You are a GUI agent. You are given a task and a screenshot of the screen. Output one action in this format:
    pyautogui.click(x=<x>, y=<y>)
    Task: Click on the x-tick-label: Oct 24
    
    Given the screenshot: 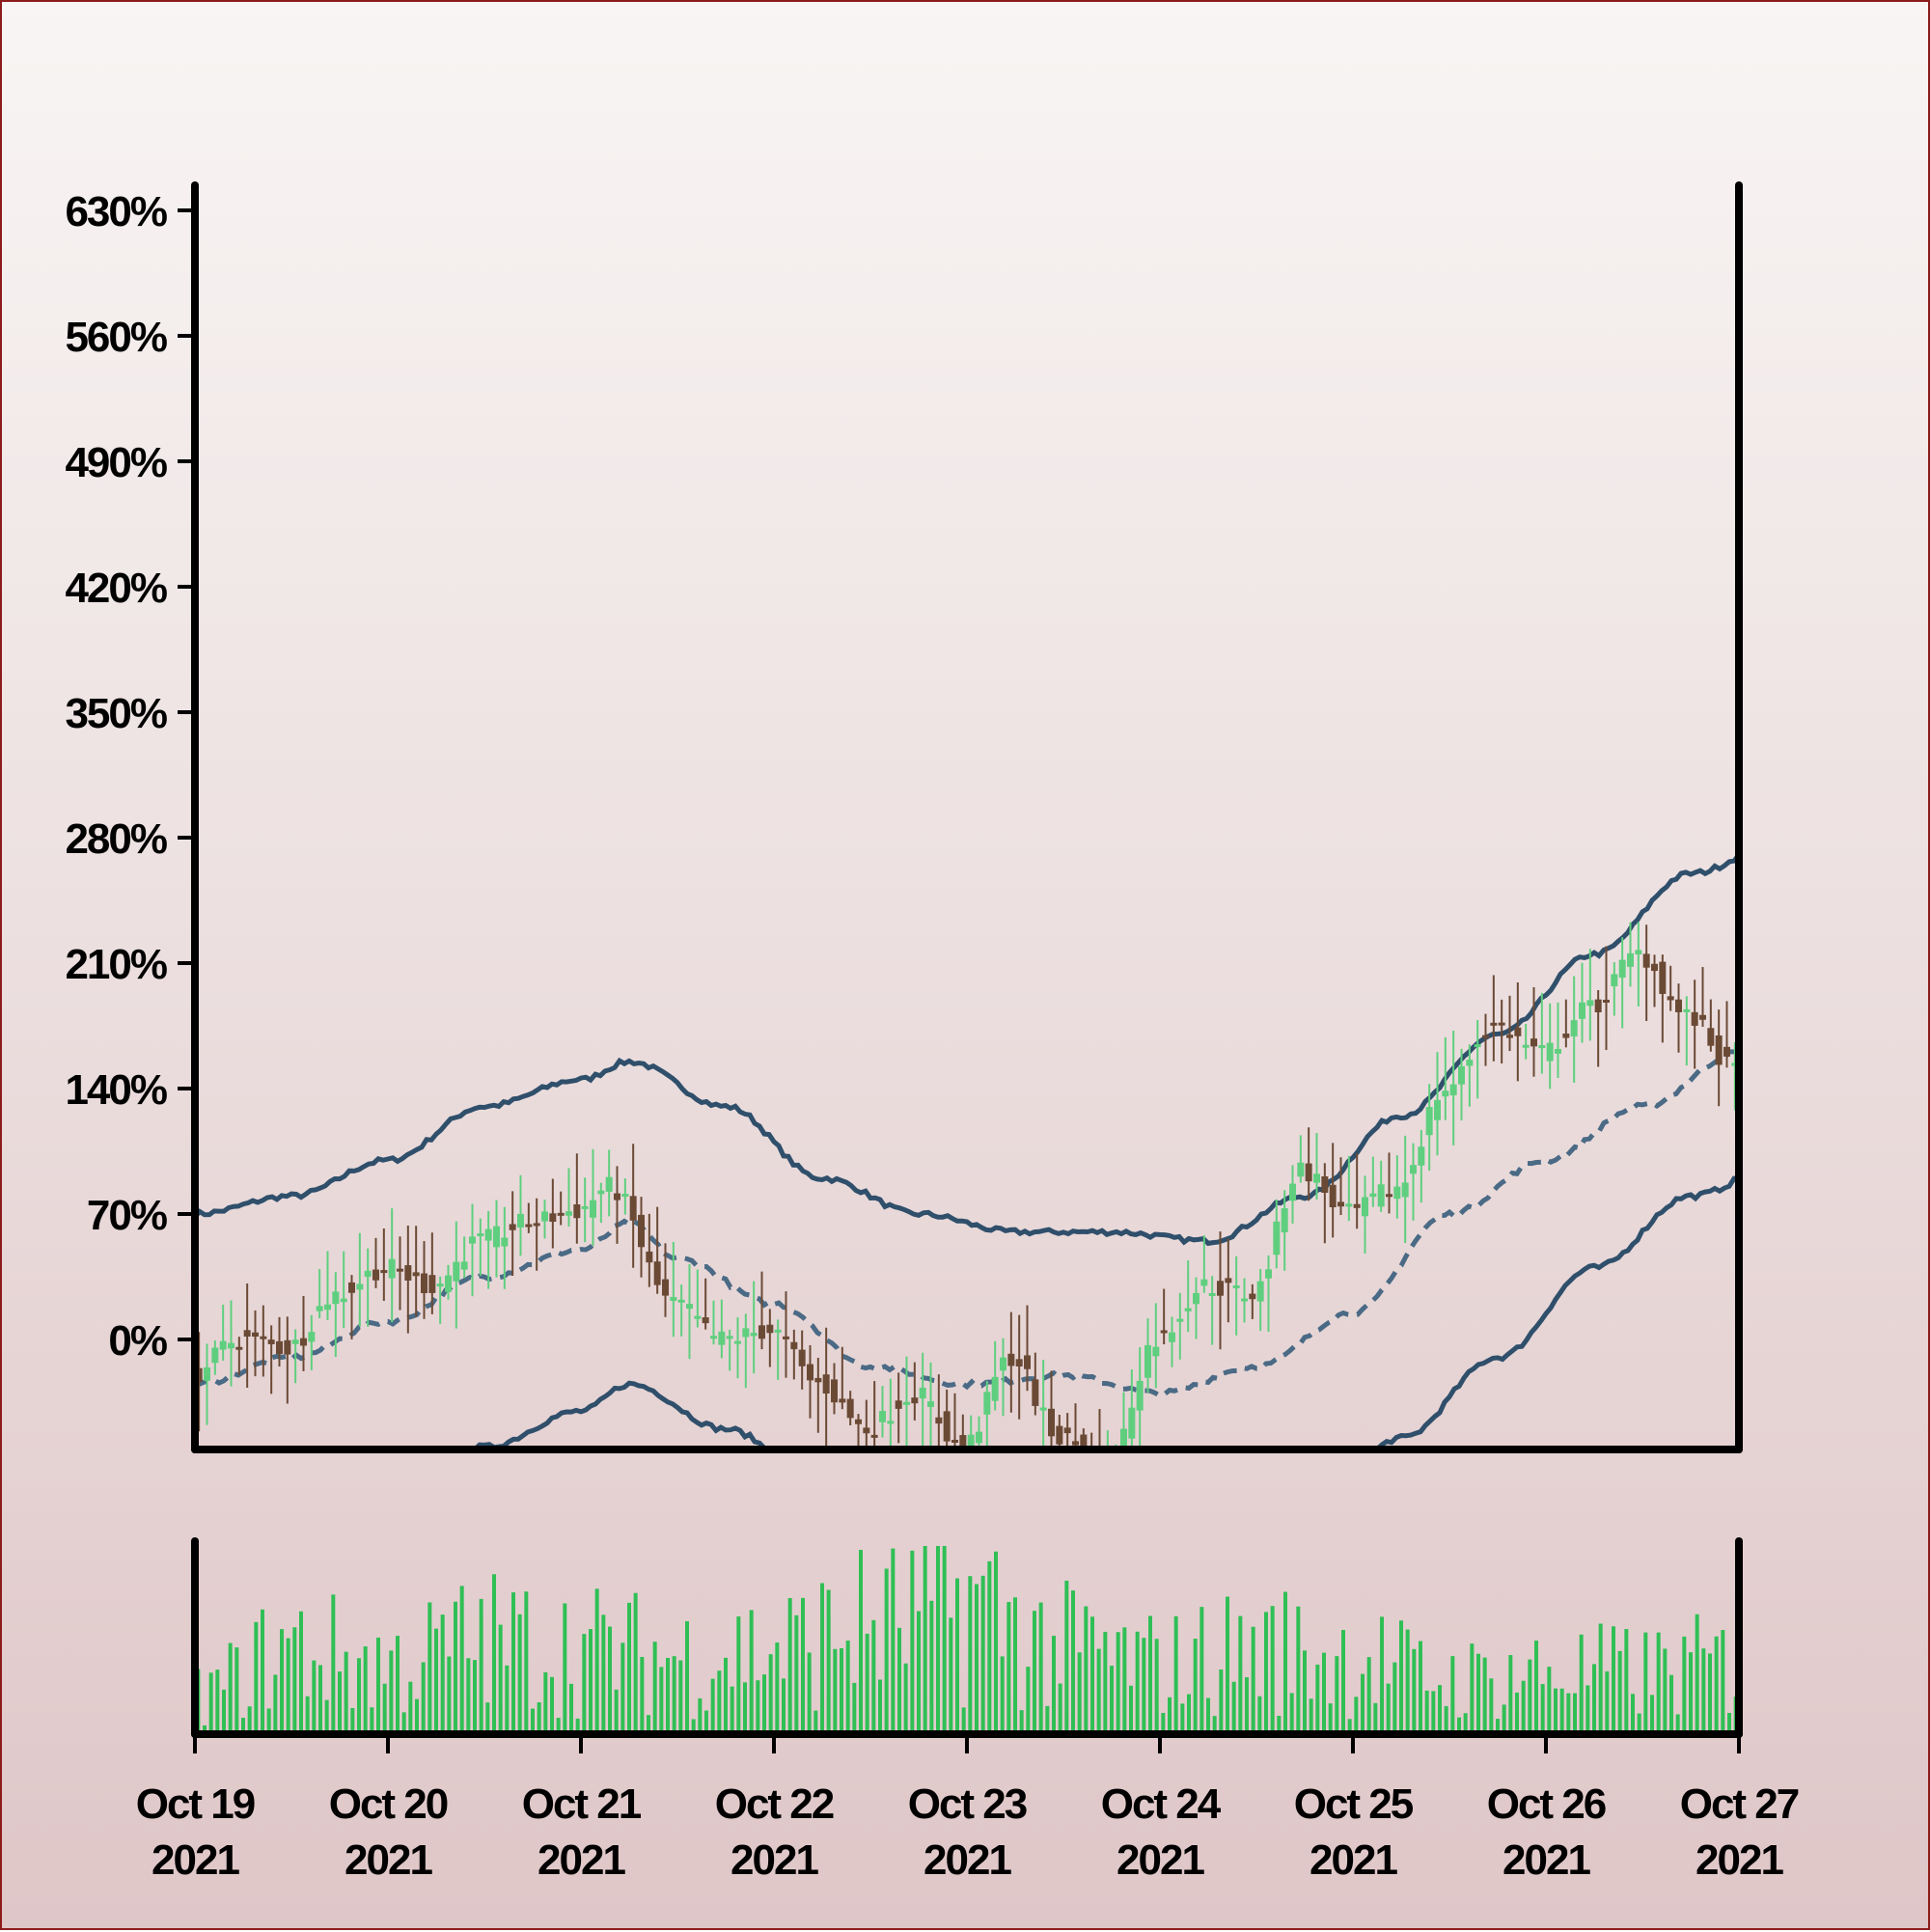 What is the action you would take?
    pyautogui.click(x=1161, y=1804)
    